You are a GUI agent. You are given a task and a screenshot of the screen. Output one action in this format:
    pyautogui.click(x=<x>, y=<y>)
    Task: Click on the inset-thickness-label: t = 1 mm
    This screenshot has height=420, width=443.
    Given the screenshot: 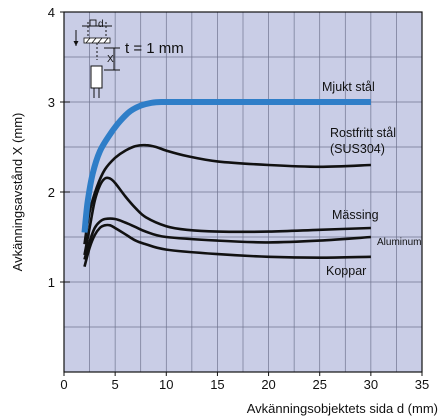 What is the action you would take?
    pyautogui.click(x=154, y=48)
    